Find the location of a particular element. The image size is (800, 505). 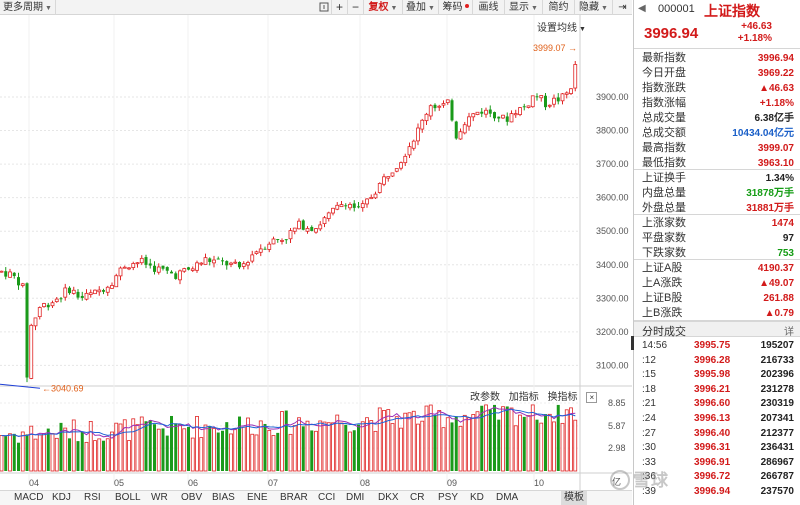

stat-label: 上证B股 is located at coordinates (662, 298).